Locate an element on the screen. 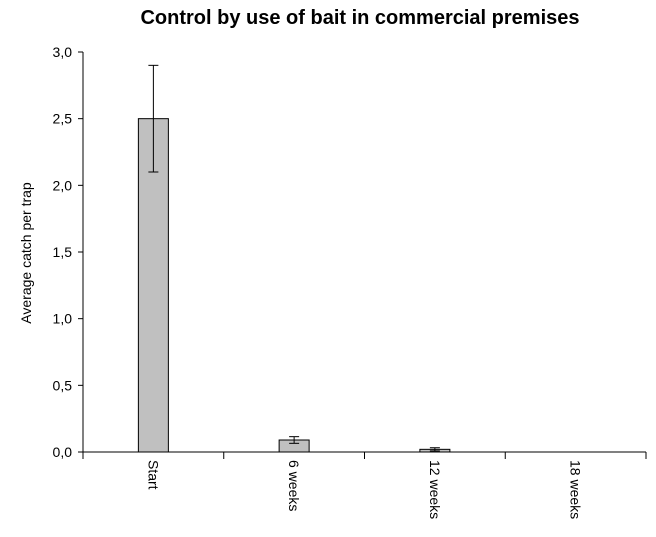  x-tick-label: Start is located at coordinates (153, 475).